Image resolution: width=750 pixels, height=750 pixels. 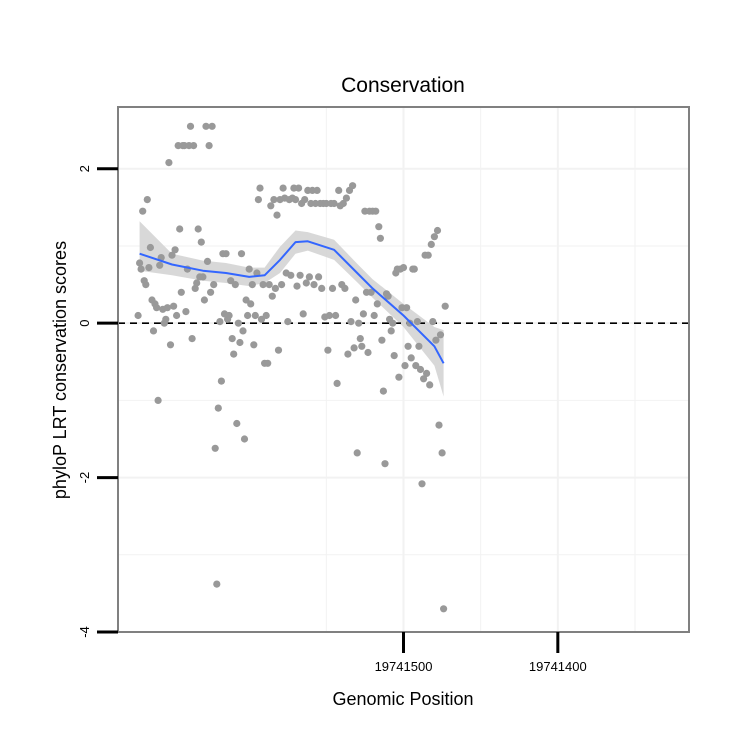 I want to click on confidence-band-layer, so click(x=291, y=309).